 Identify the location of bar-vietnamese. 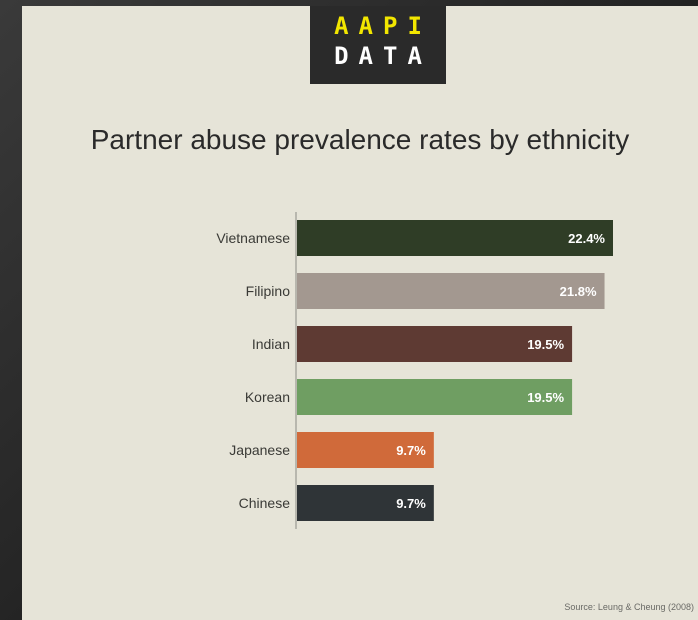
(455, 238).